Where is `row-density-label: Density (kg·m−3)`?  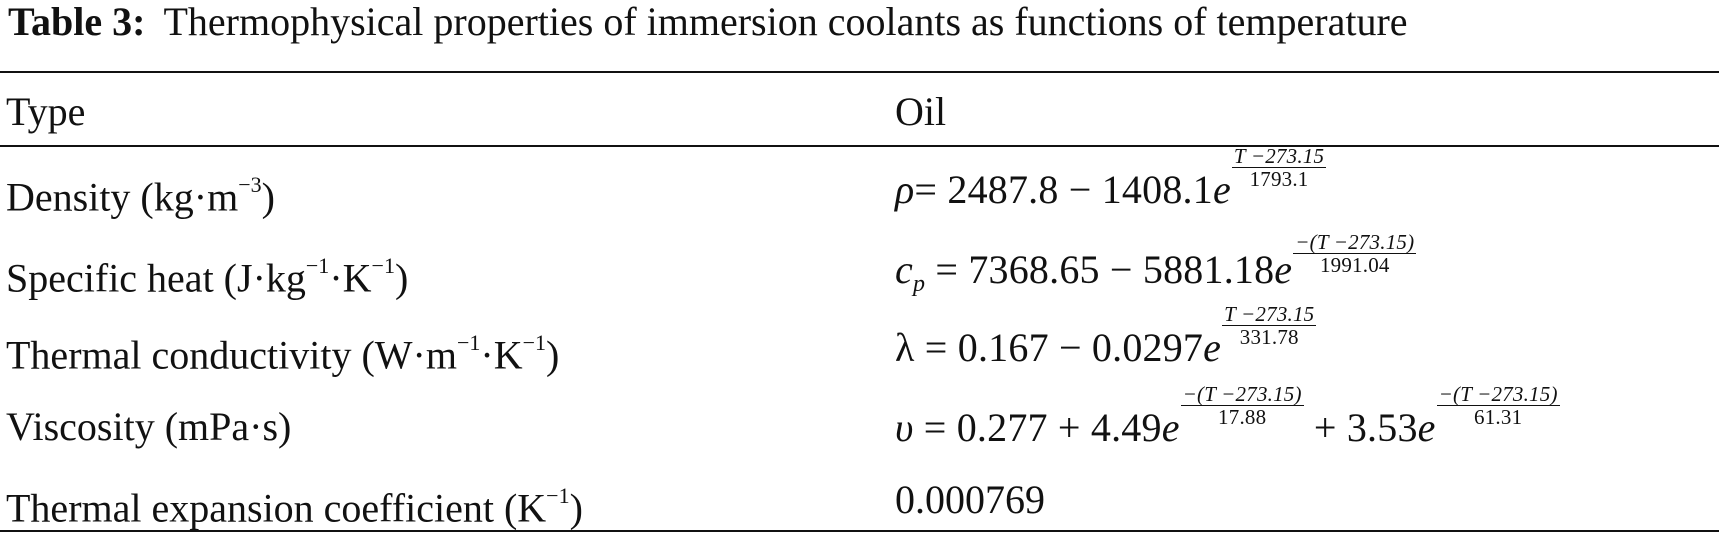
row-density-label: Density (kg·m−3) is located at coordinates (140, 196).